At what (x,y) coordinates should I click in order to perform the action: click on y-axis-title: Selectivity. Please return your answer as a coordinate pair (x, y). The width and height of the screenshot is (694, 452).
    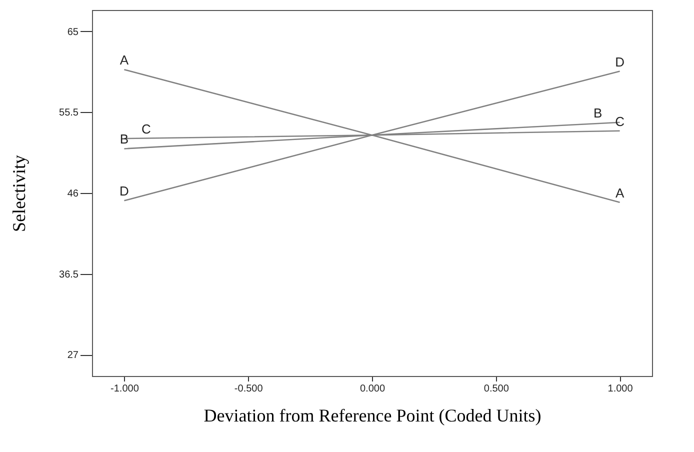
    Looking at the image, I should click on (19, 193).